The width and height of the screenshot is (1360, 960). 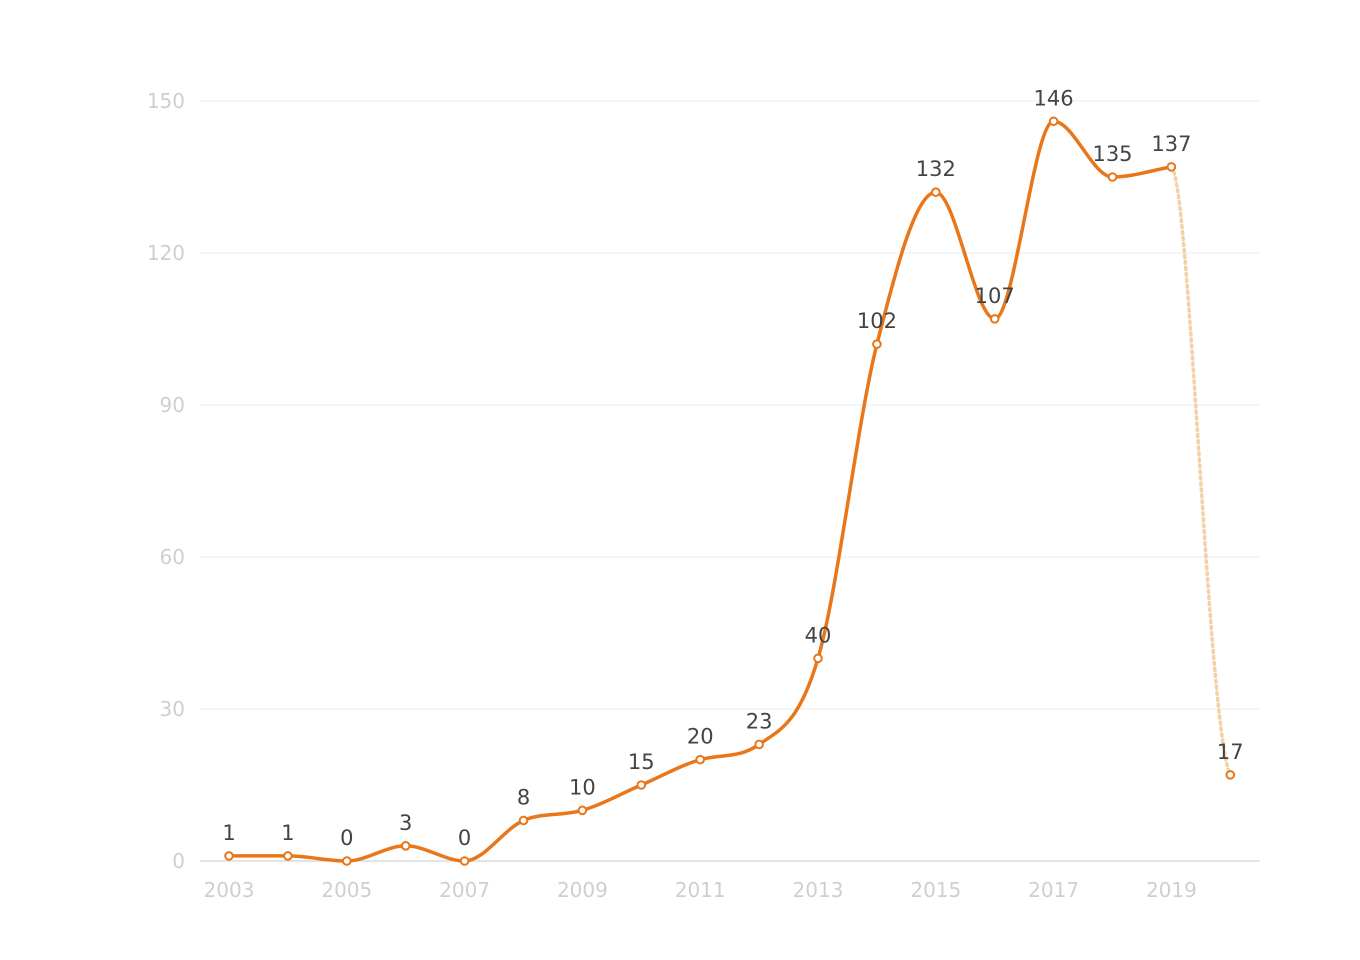 I want to click on data-label: 40, so click(x=818, y=635).